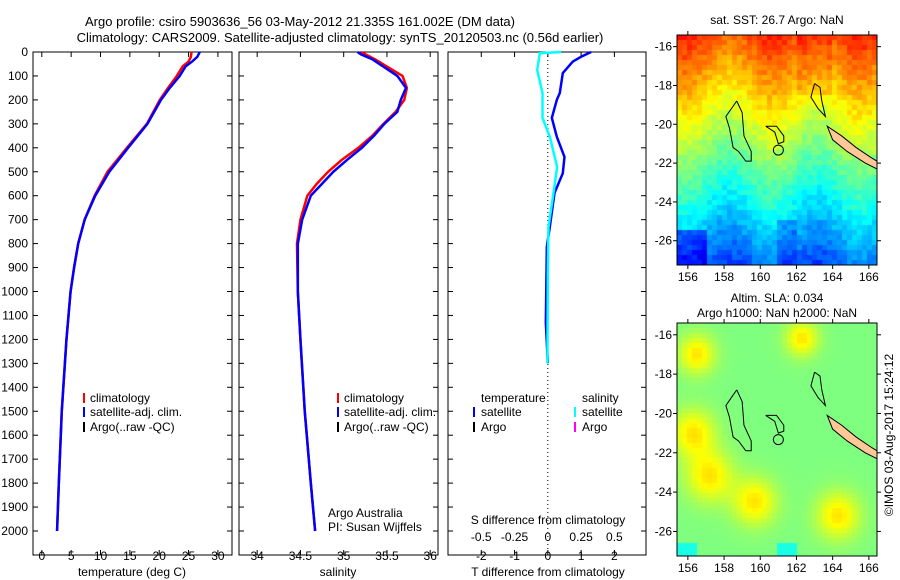 The height and width of the screenshot is (580, 900). I want to click on depth-tick-label: 500, so click(18, 172).